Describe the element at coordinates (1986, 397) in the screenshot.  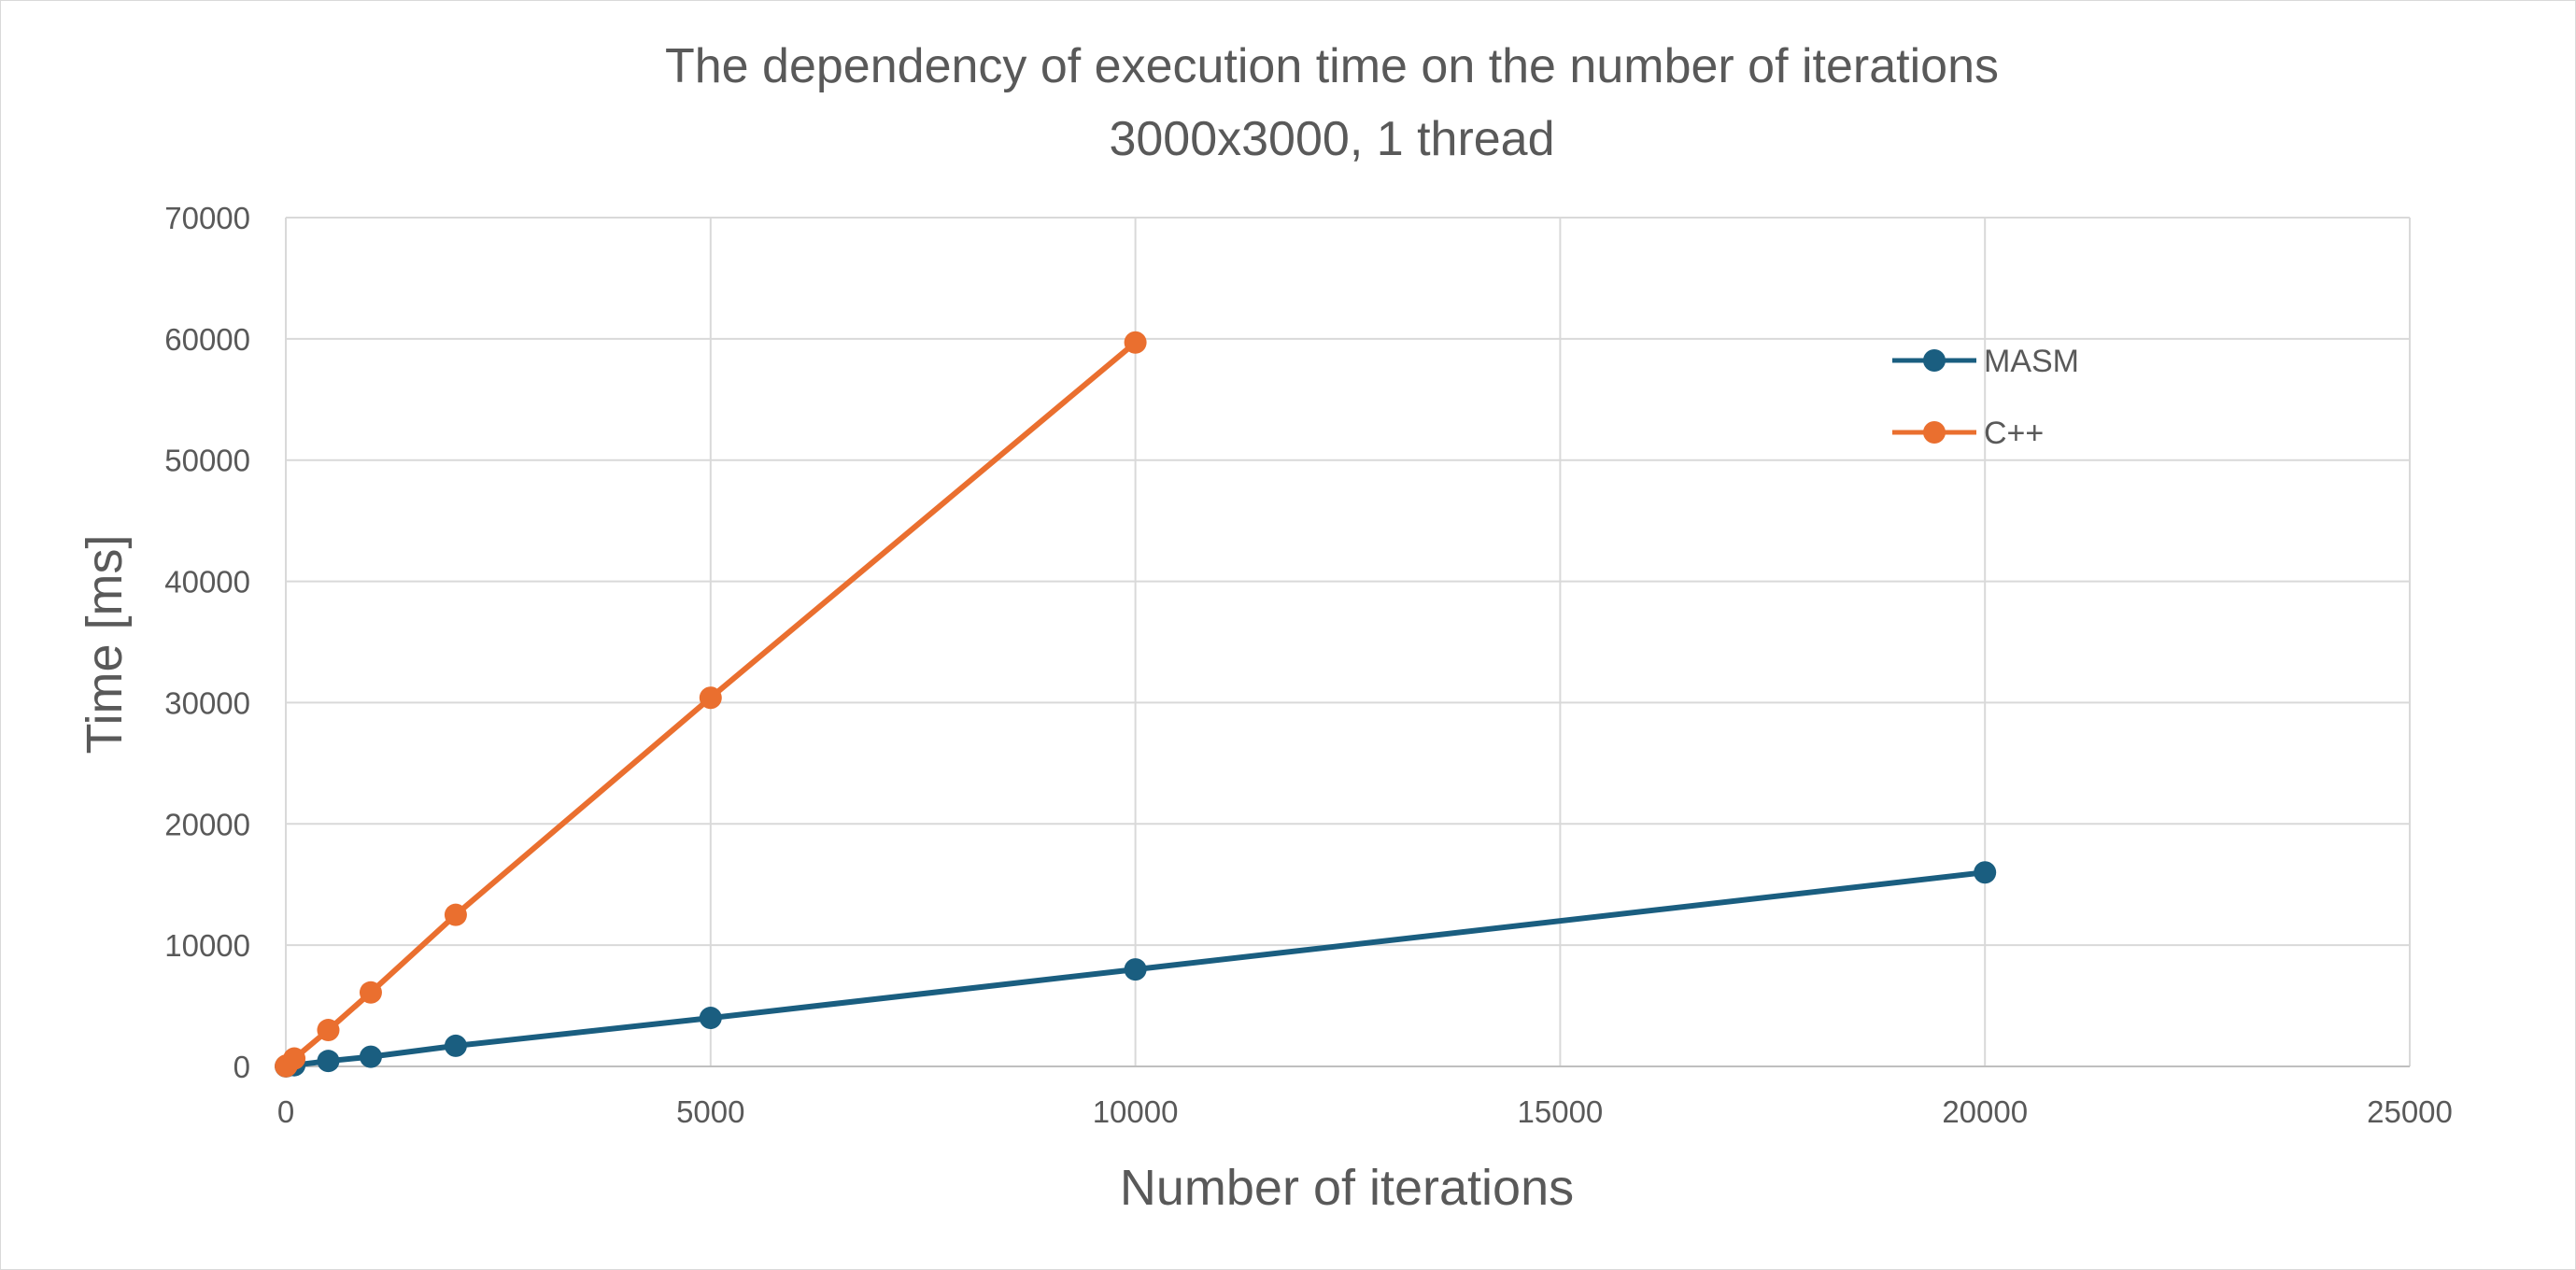
I see `legend: MASM C++` at that location.